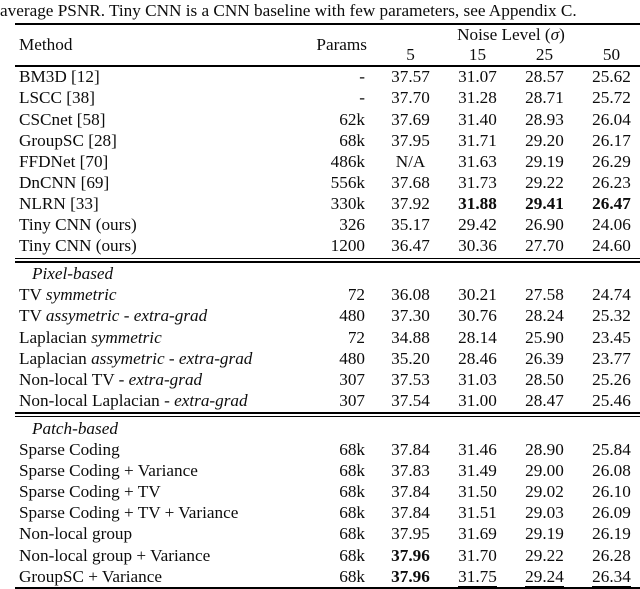 The image size is (640, 589). Describe the element at coordinates (562, 35) in the screenshot. I see `noise-level-label-close: )` at that location.